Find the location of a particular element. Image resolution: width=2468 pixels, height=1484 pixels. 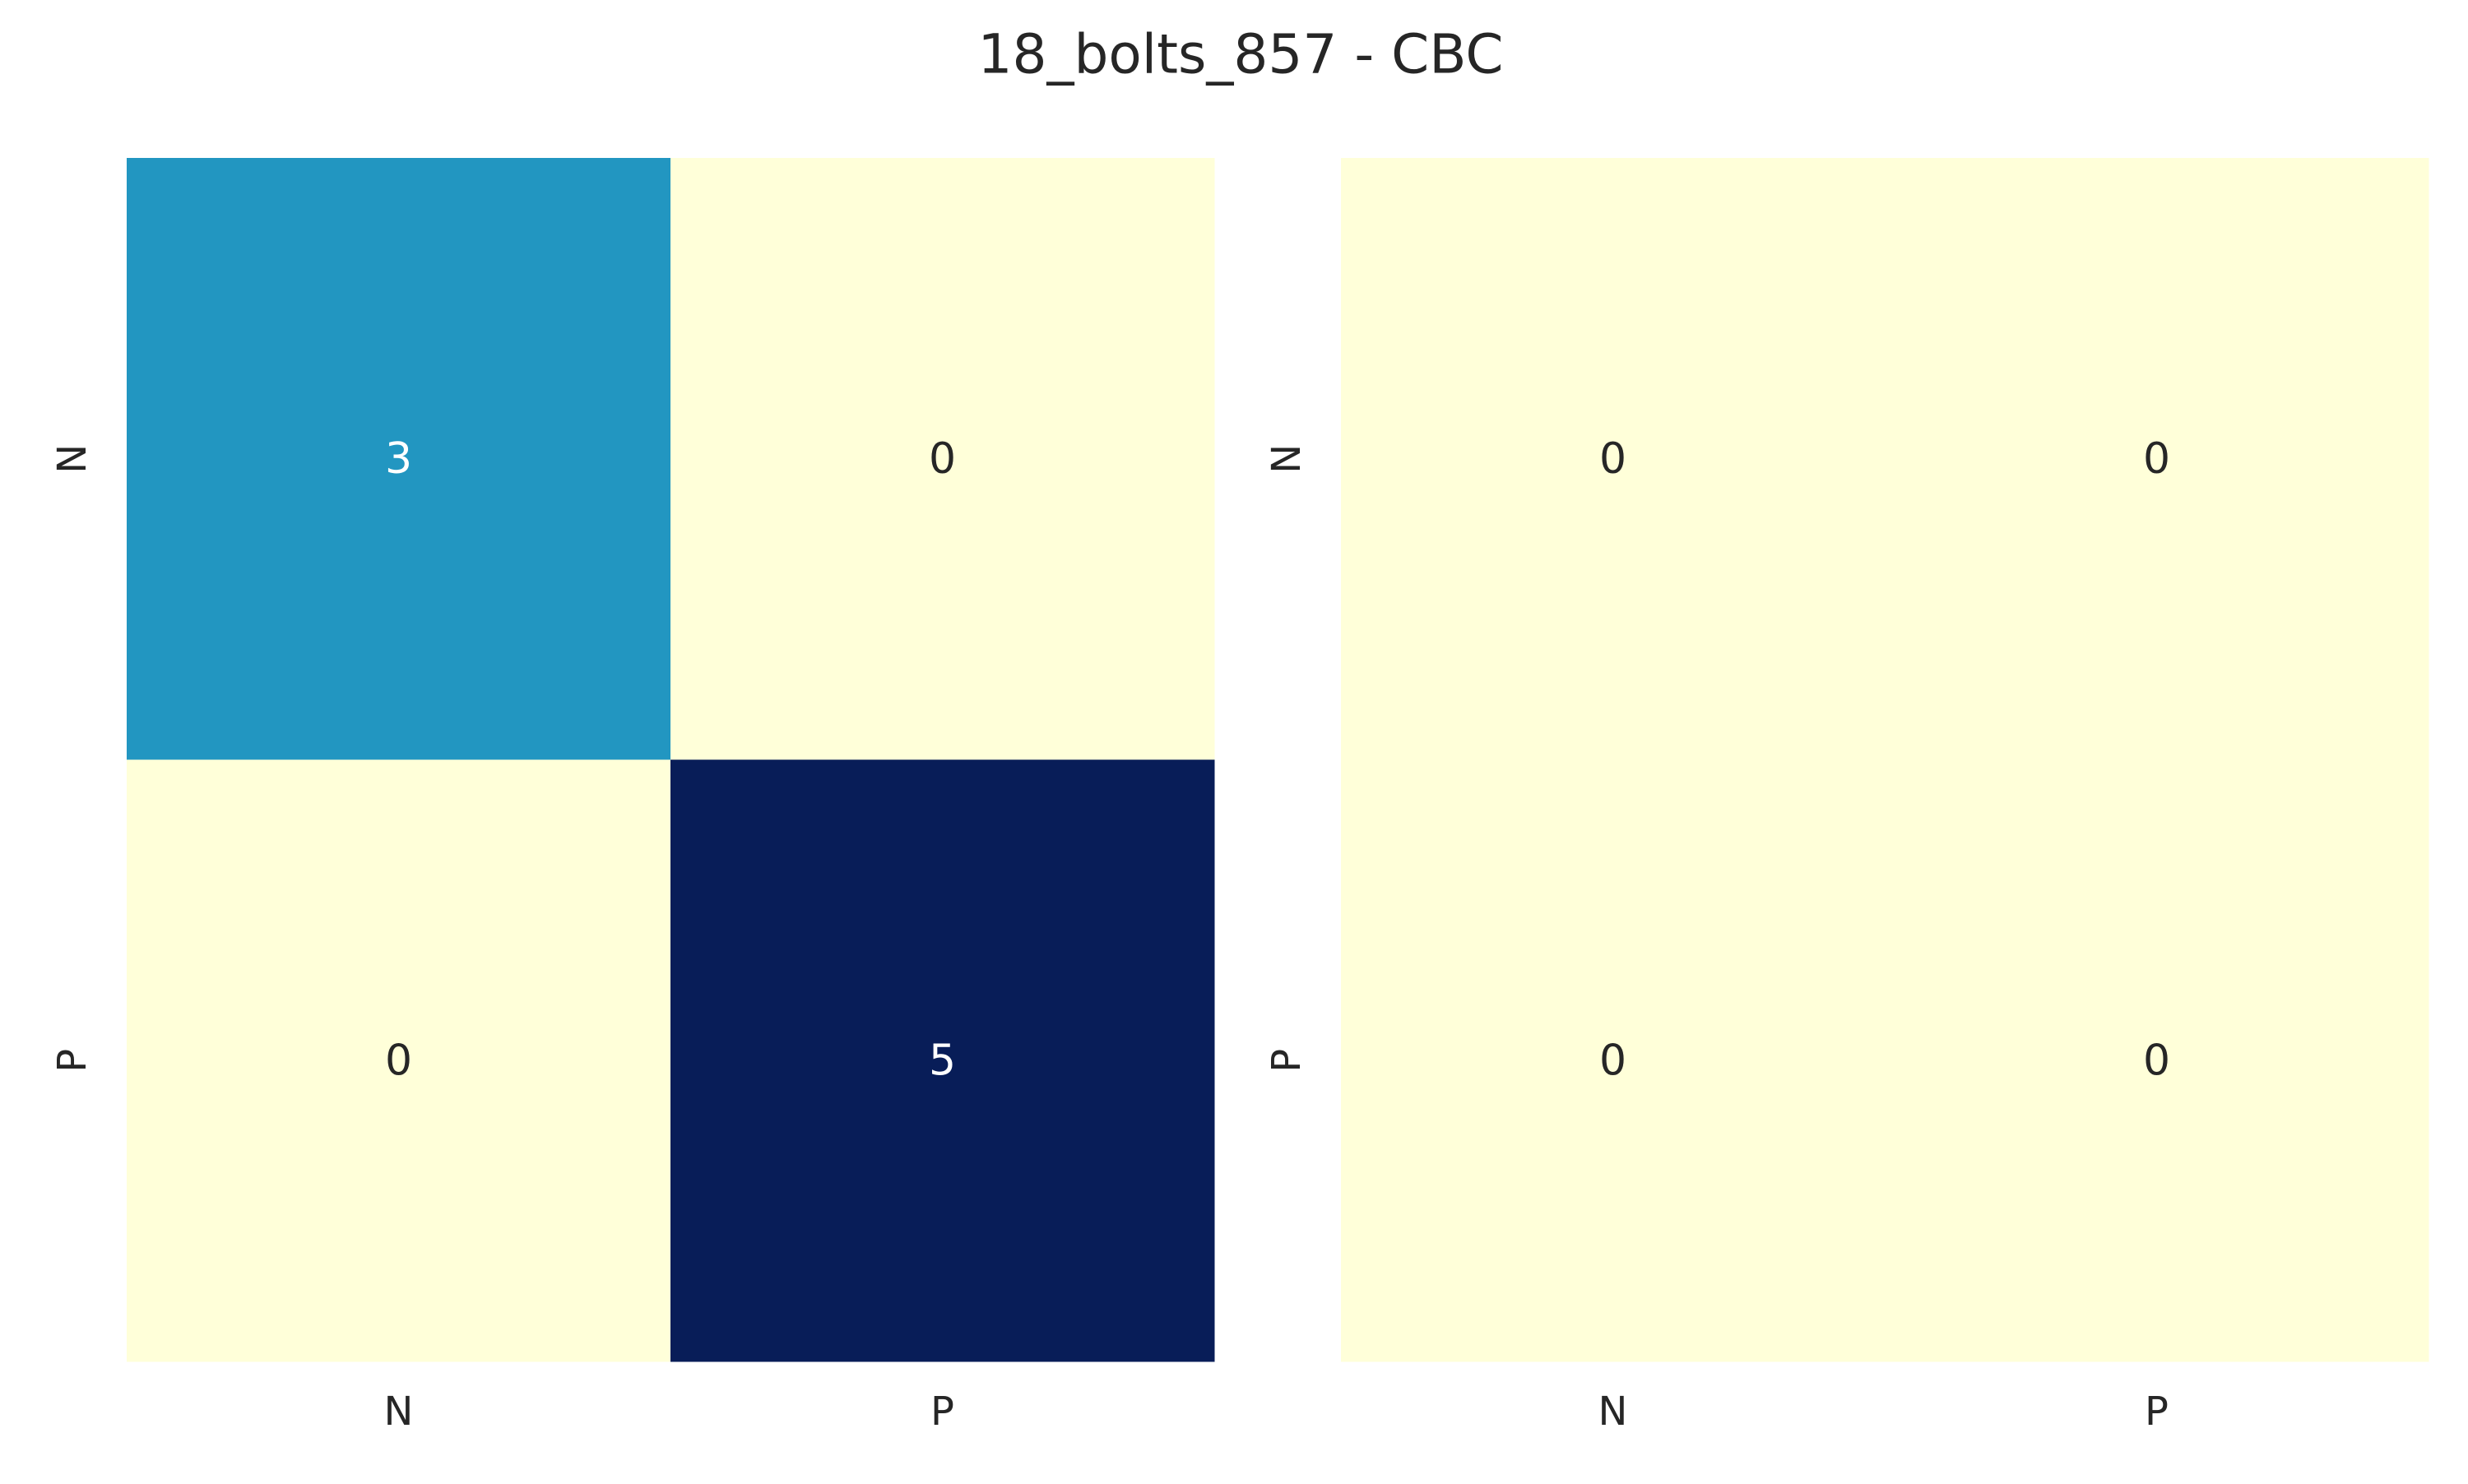

figure-title: 18_bolts_857 - CBC is located at coordinates (1241, 54).